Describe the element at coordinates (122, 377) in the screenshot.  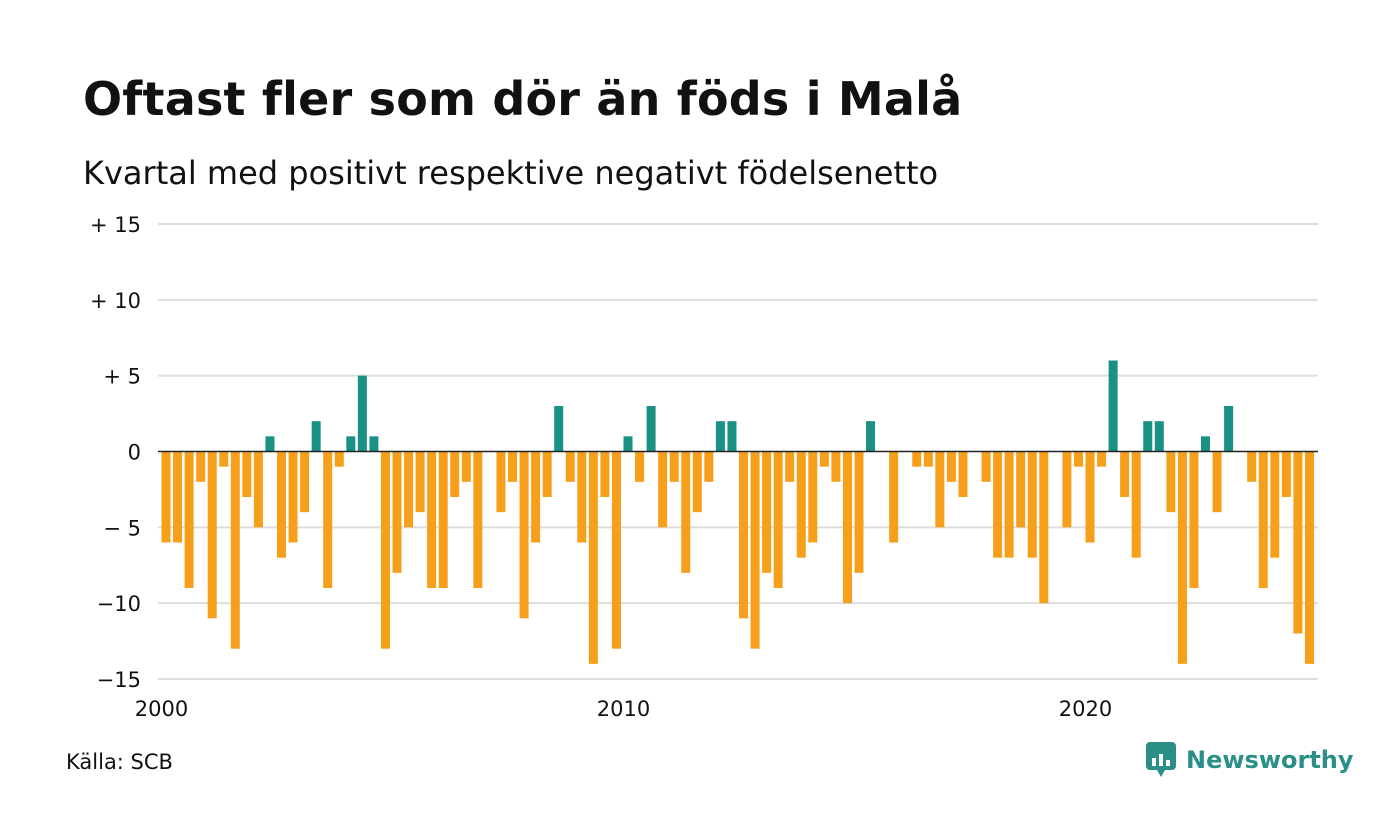
I see `y-tick-label: + 5` at that location.